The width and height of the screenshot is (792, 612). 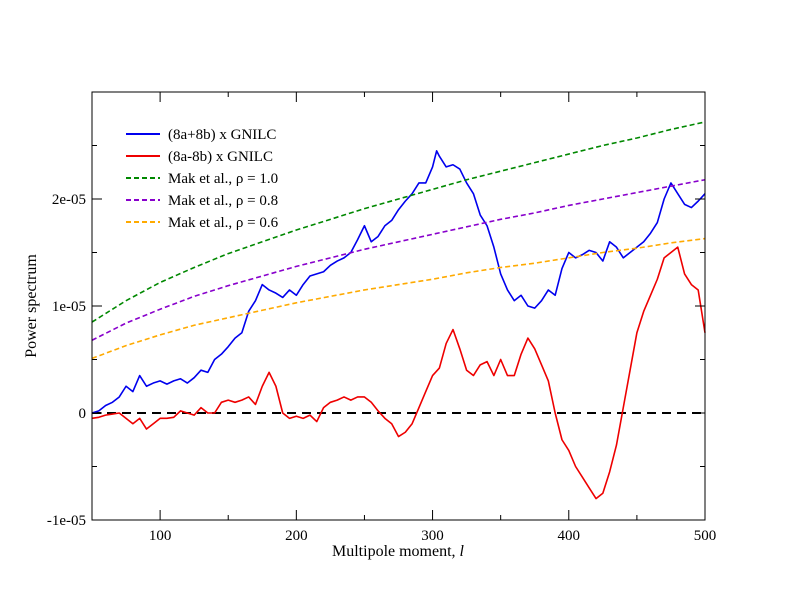 What do you see at coordinates (220, 157) in the screenshot?
I see `legend-label-2: (8a-8b) x GNILC` at bounding box center [220, 157].